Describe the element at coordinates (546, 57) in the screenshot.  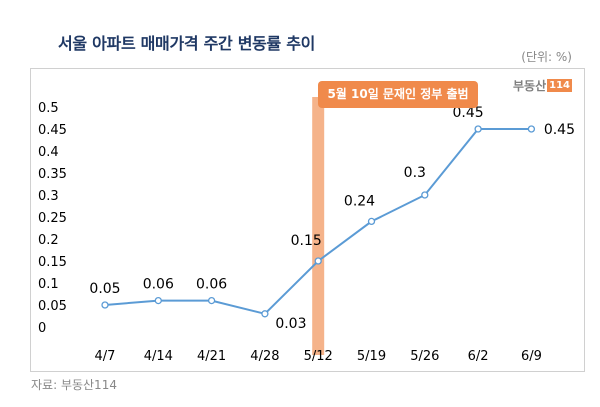
I see `unit-label: (단위: %)` at that location.